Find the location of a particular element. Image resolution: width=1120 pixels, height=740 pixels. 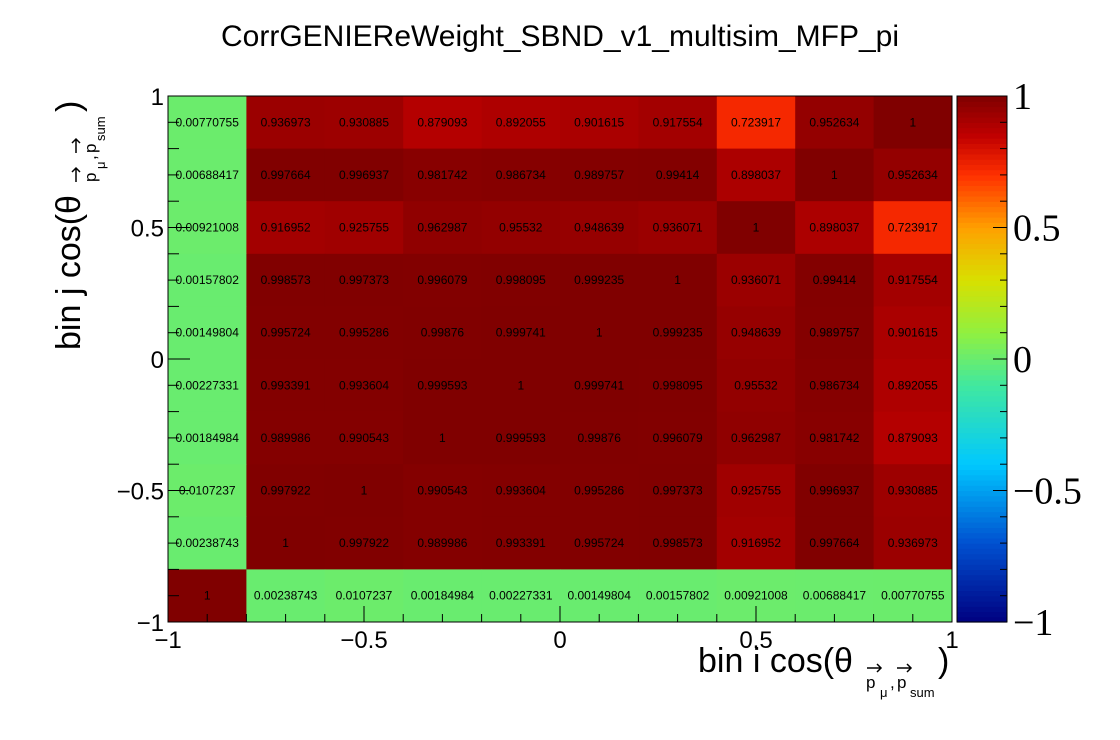

cell-value-label: 0.00238743 is located at coordinates (207, 543).